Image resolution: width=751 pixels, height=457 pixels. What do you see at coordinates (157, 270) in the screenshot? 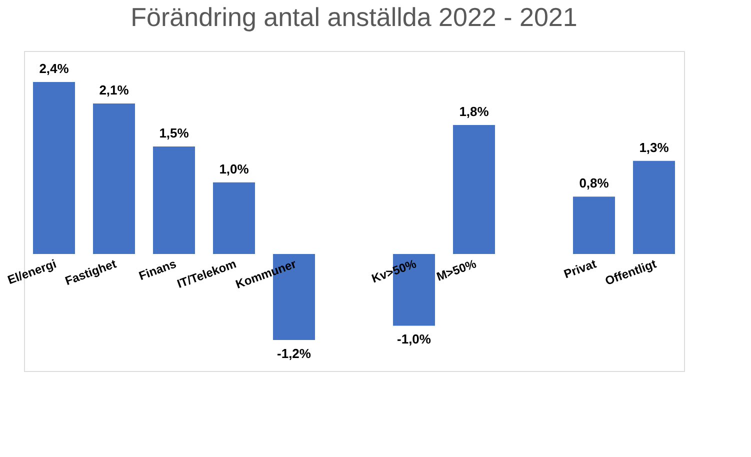
I see `x-tick-label: Finans` at bounding box center [157, 270].